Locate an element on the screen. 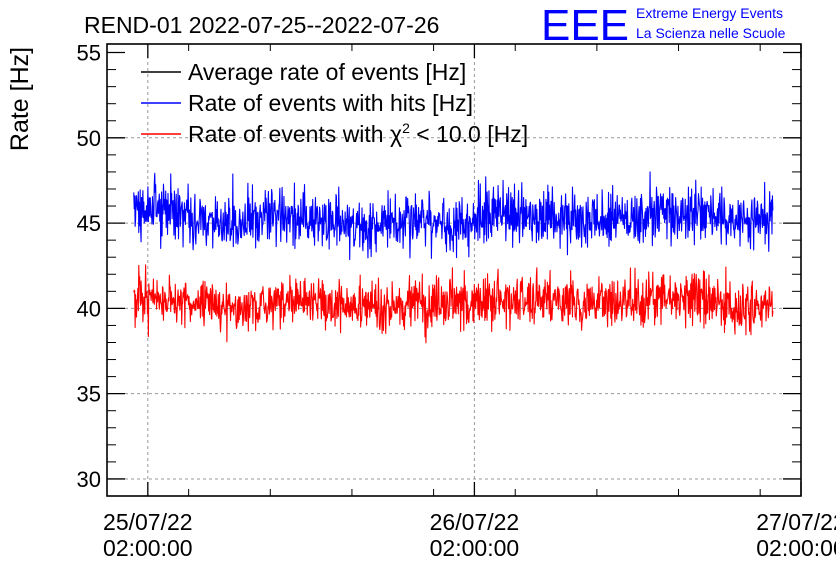 The height and width of the screenshot is (572, 836). y-tick-label: 30 is located at coordinates (89, 479).